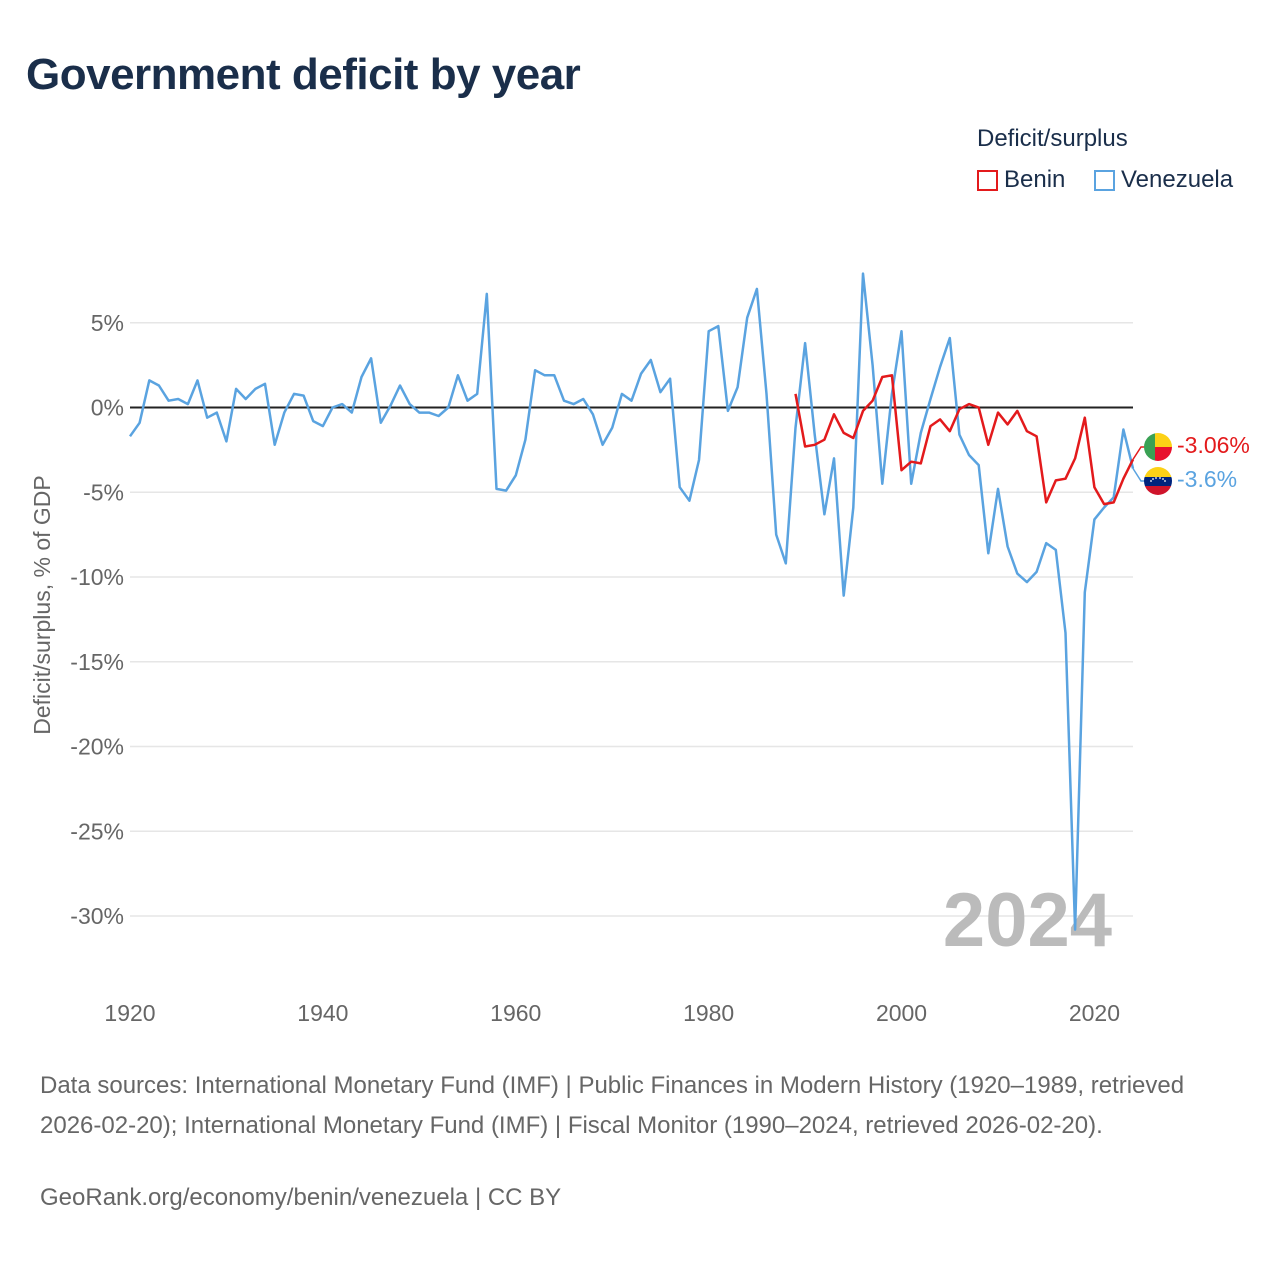  I want to click on legend-title: Deficit/surplus, so click(1052, 138).